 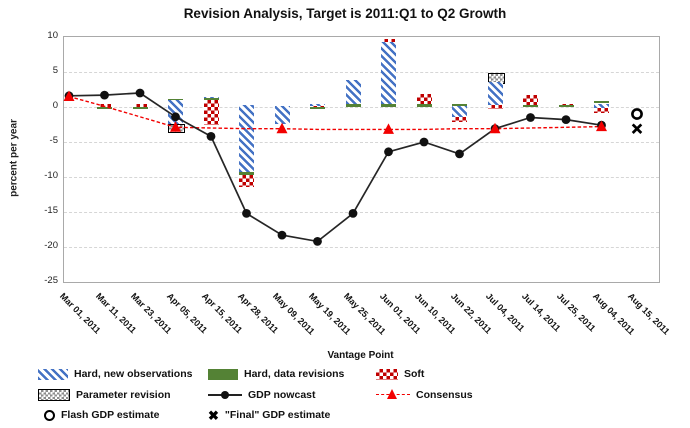 What do you see at coordinates (225, 395) in the screenshot?
I see `nowcast-swatch` at bounding box center [225, 395].